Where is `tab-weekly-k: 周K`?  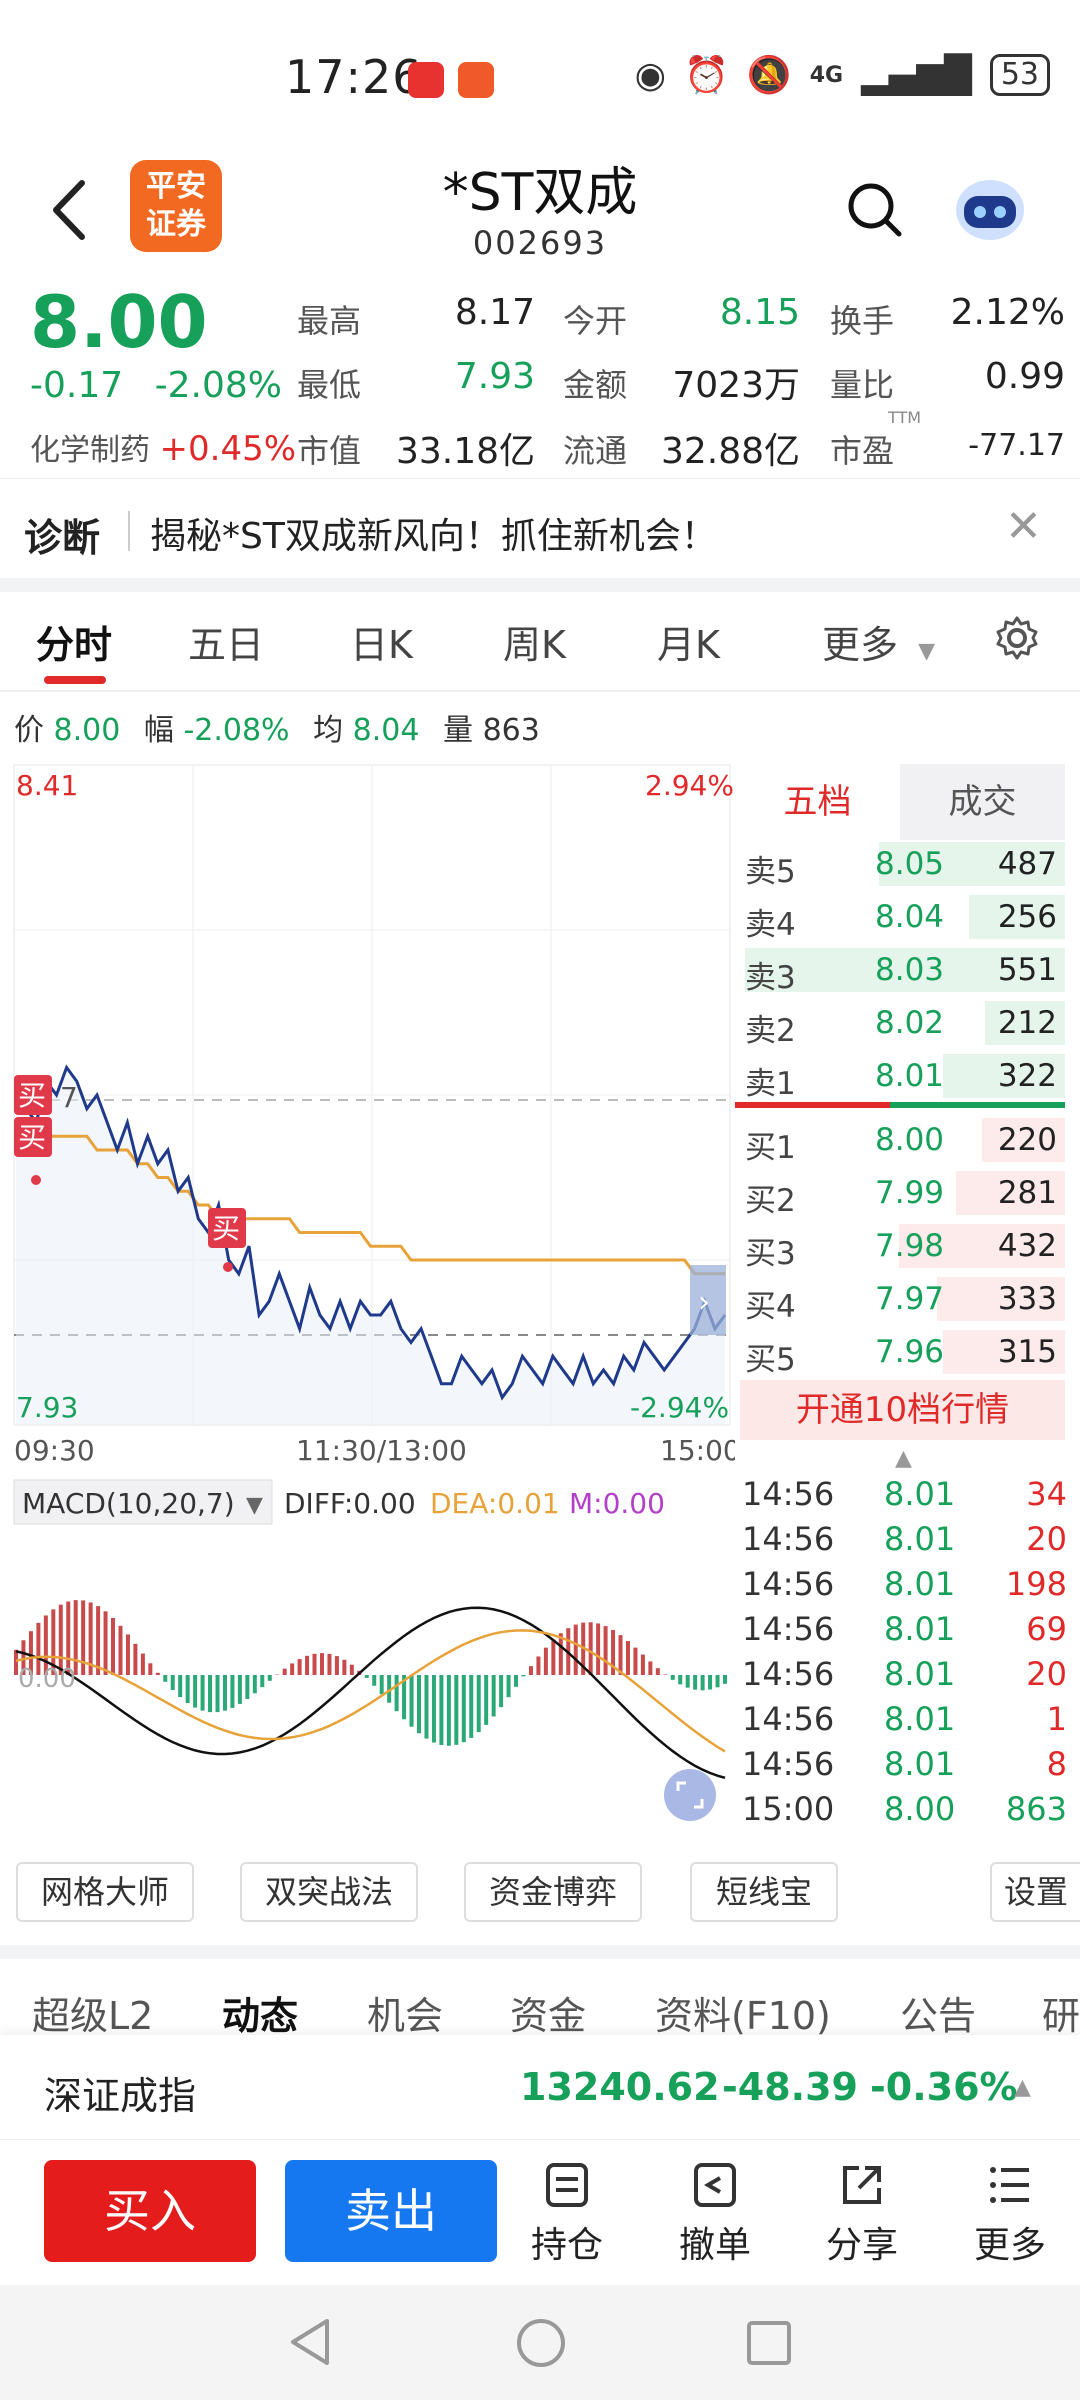
tab-weekly-k: 周K is located at coordinates (534, 645).